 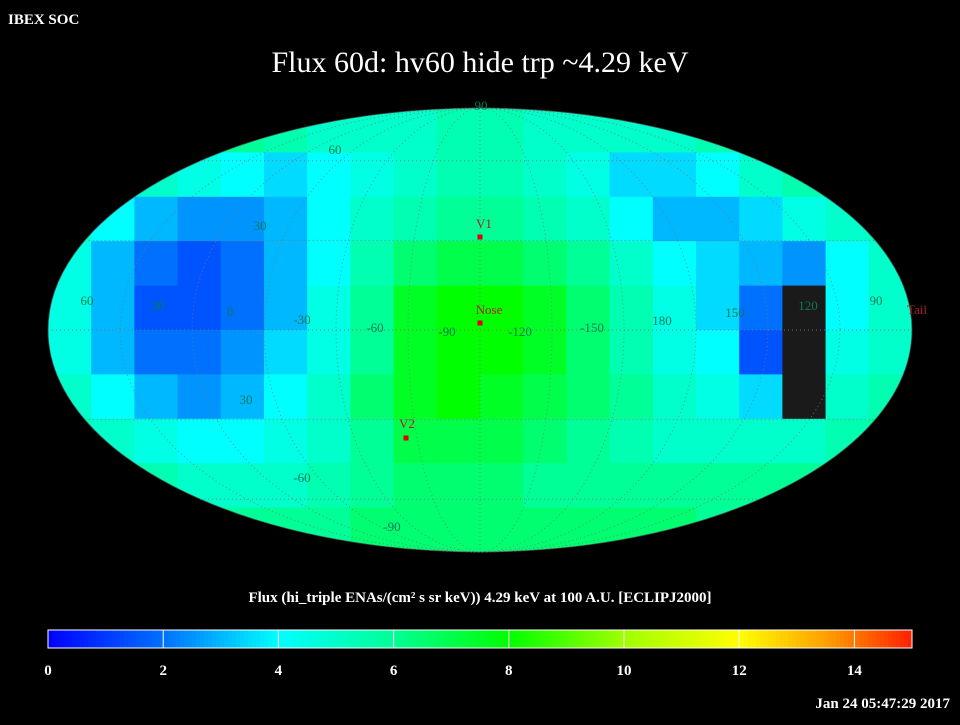 I want to click on timestamp: Jan 24 05:47:29 2017, so click(x=882, y=704).